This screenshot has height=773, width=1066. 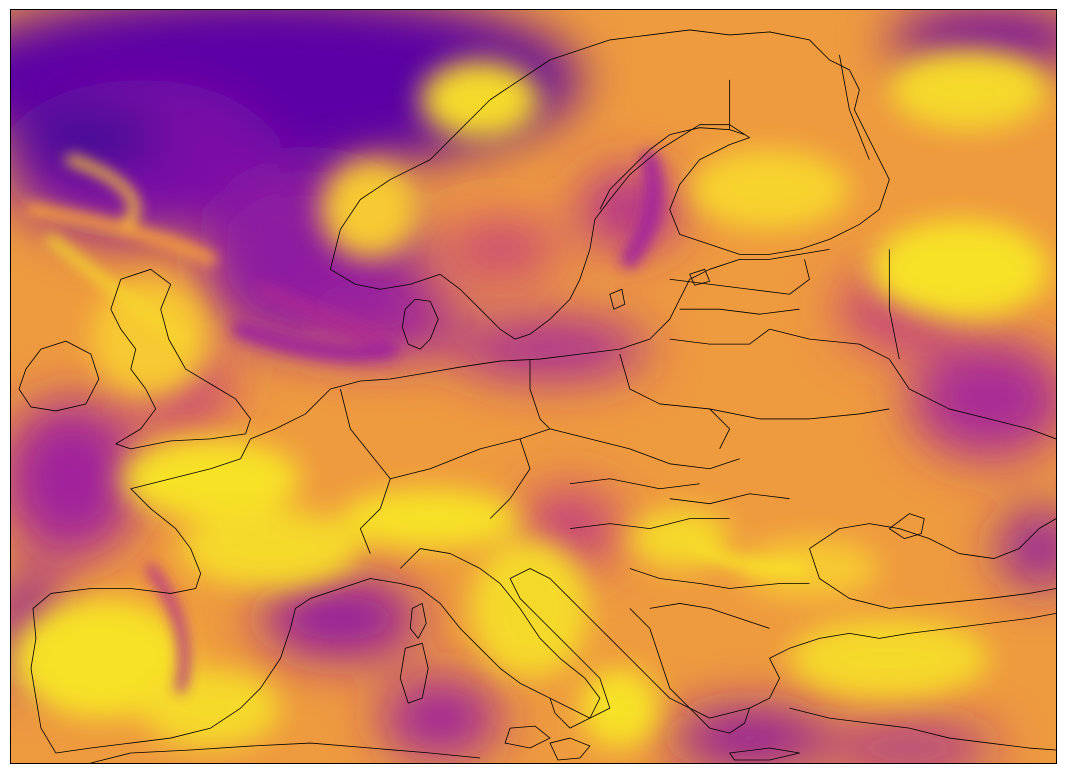 I want to click on sicily-outline, so click(x=570, y=749).